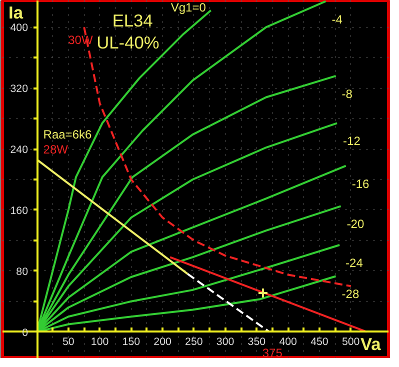 This screenshot has height=367, width=399. Describe the element at coordinates (68, 342) in the screenshot. I see `x-tick-label: 50` at that location.